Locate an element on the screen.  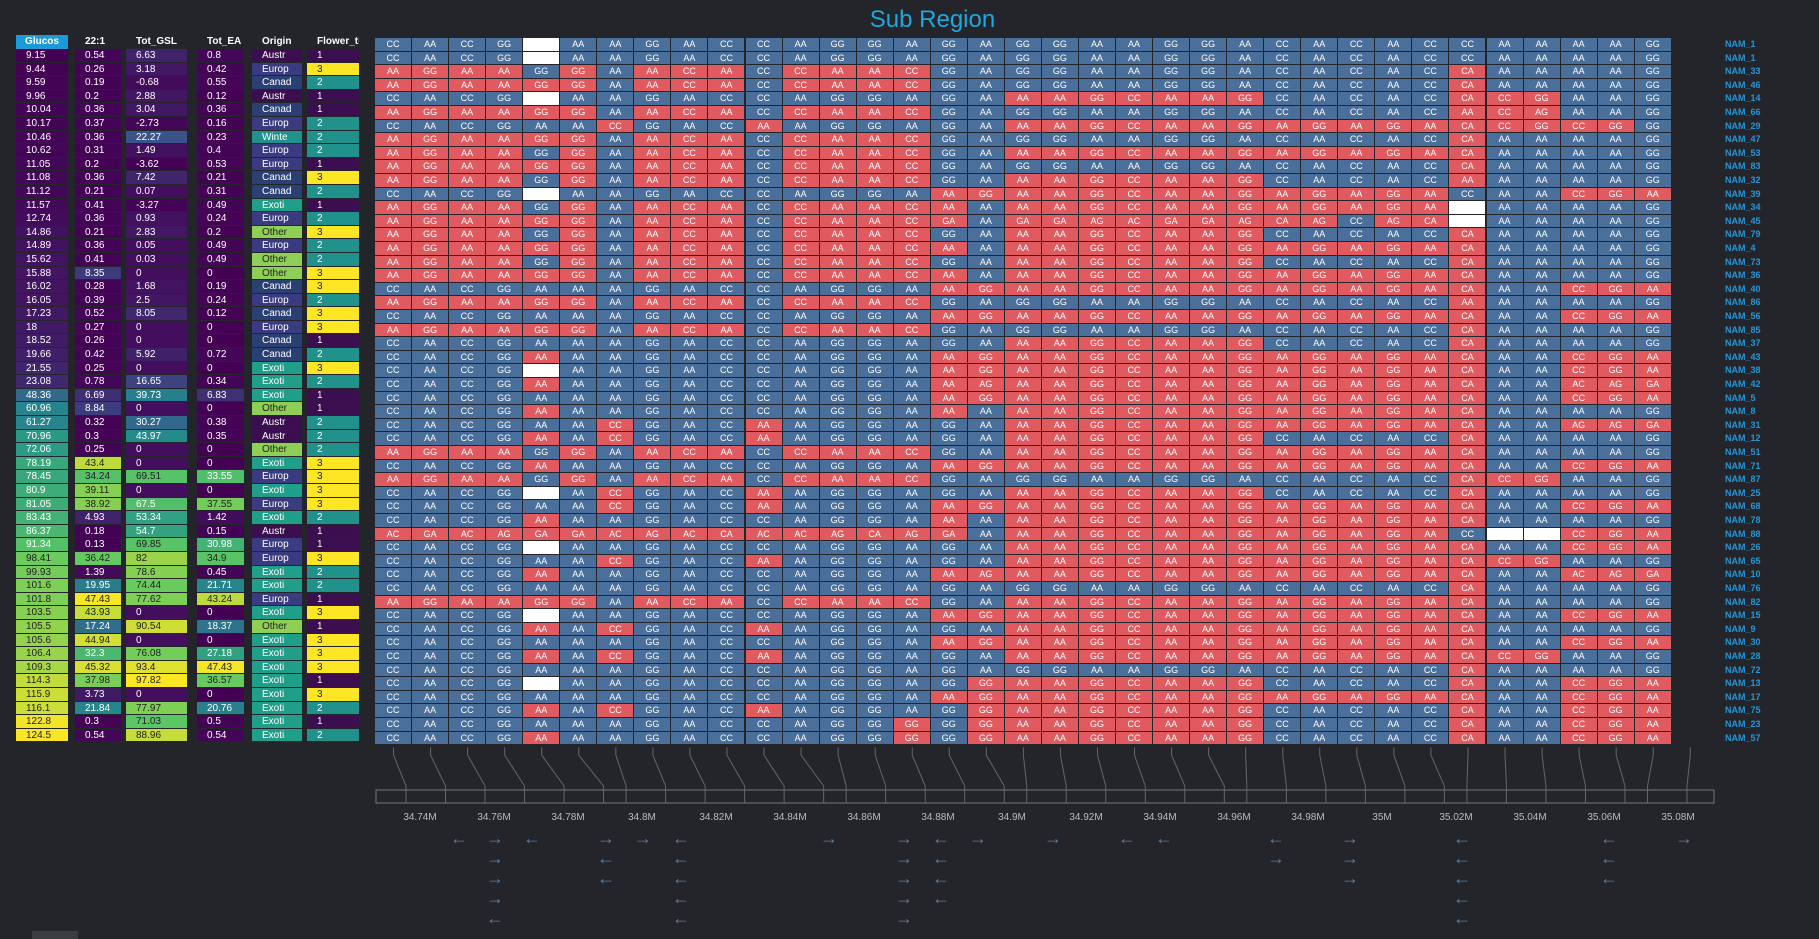
table-cell: 0.25 is located at coordinates (98, 368).